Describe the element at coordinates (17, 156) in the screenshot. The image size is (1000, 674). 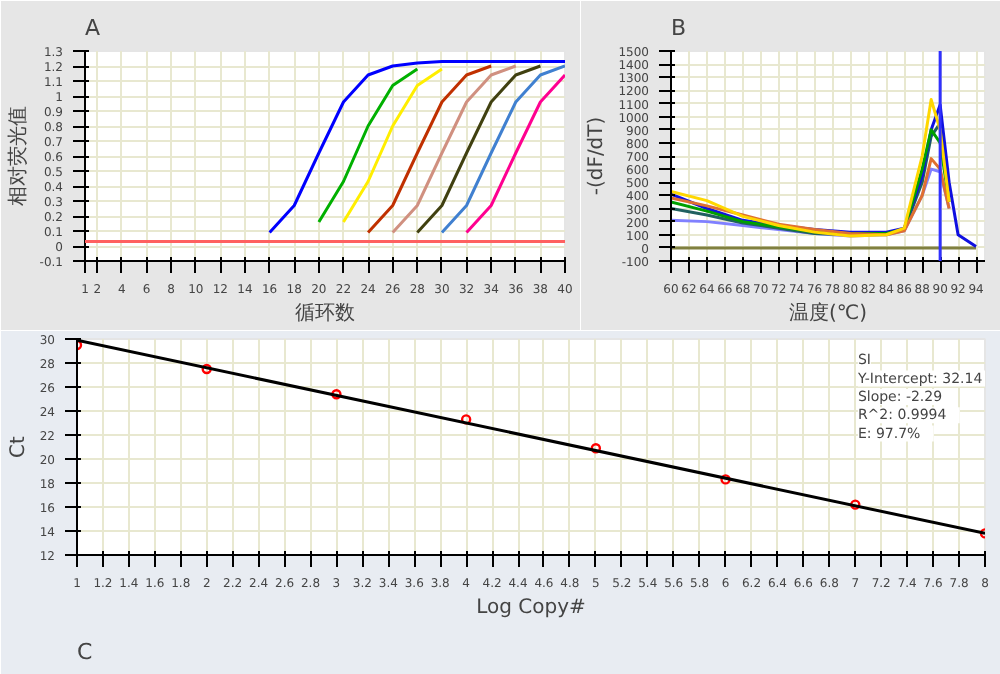
I see `y-axis-title: 相对荧光值` at that location.